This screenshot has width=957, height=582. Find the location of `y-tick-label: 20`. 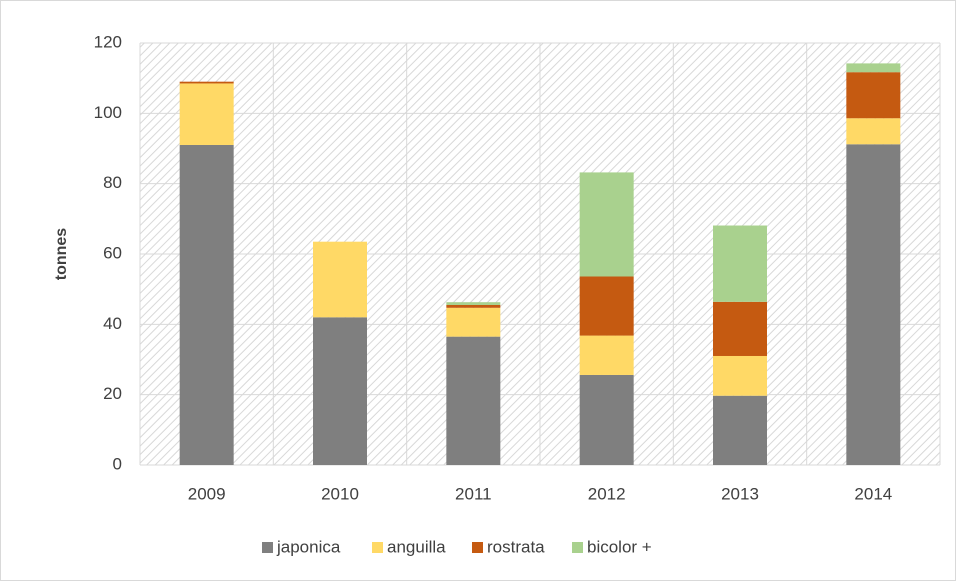

y-tick-label: 20 is located at coordinates (112, 393).